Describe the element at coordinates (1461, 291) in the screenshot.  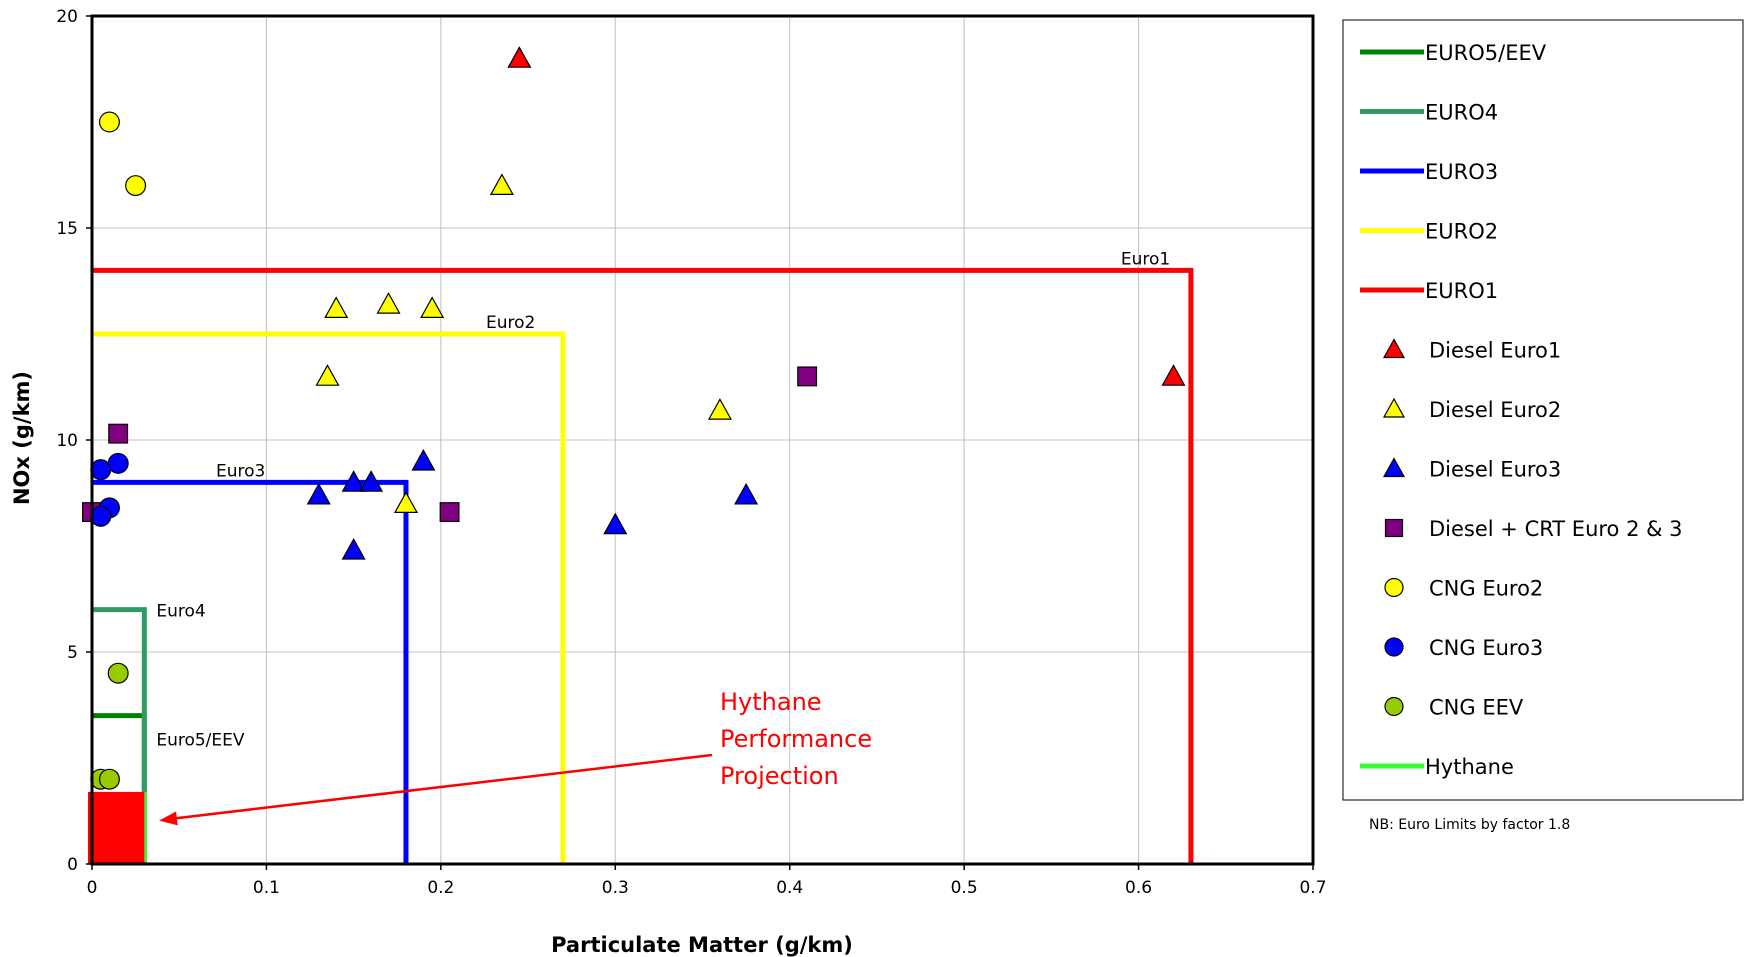
I see `legend-euro1-label: EURO1` at that location.